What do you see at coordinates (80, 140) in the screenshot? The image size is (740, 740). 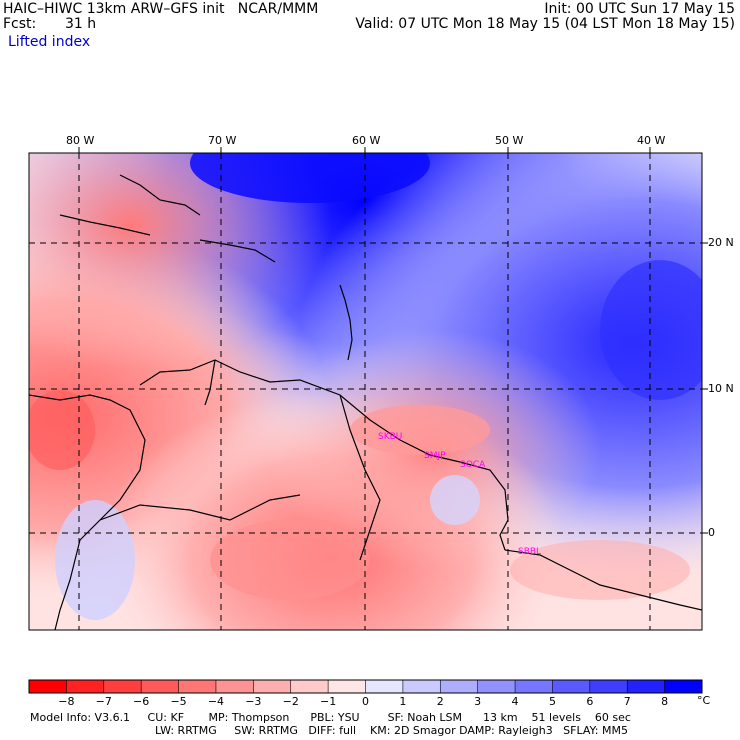 I see `lon-label-80w: 80 W` at bounding box center [80, 140].